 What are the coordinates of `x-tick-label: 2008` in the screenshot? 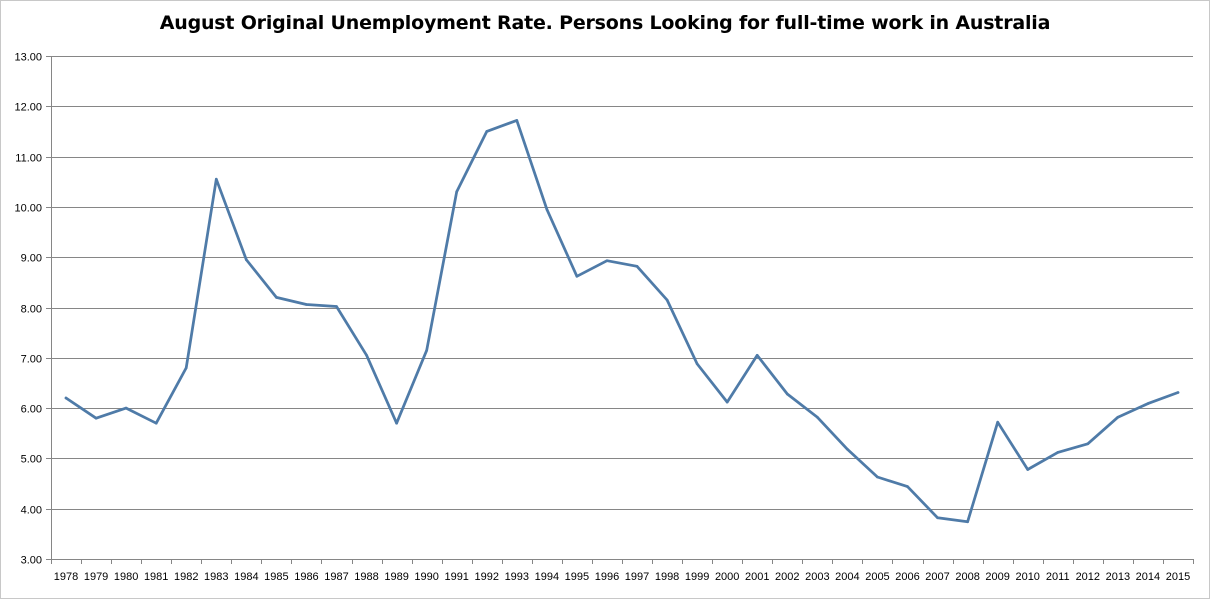 It's located at (967, 577).